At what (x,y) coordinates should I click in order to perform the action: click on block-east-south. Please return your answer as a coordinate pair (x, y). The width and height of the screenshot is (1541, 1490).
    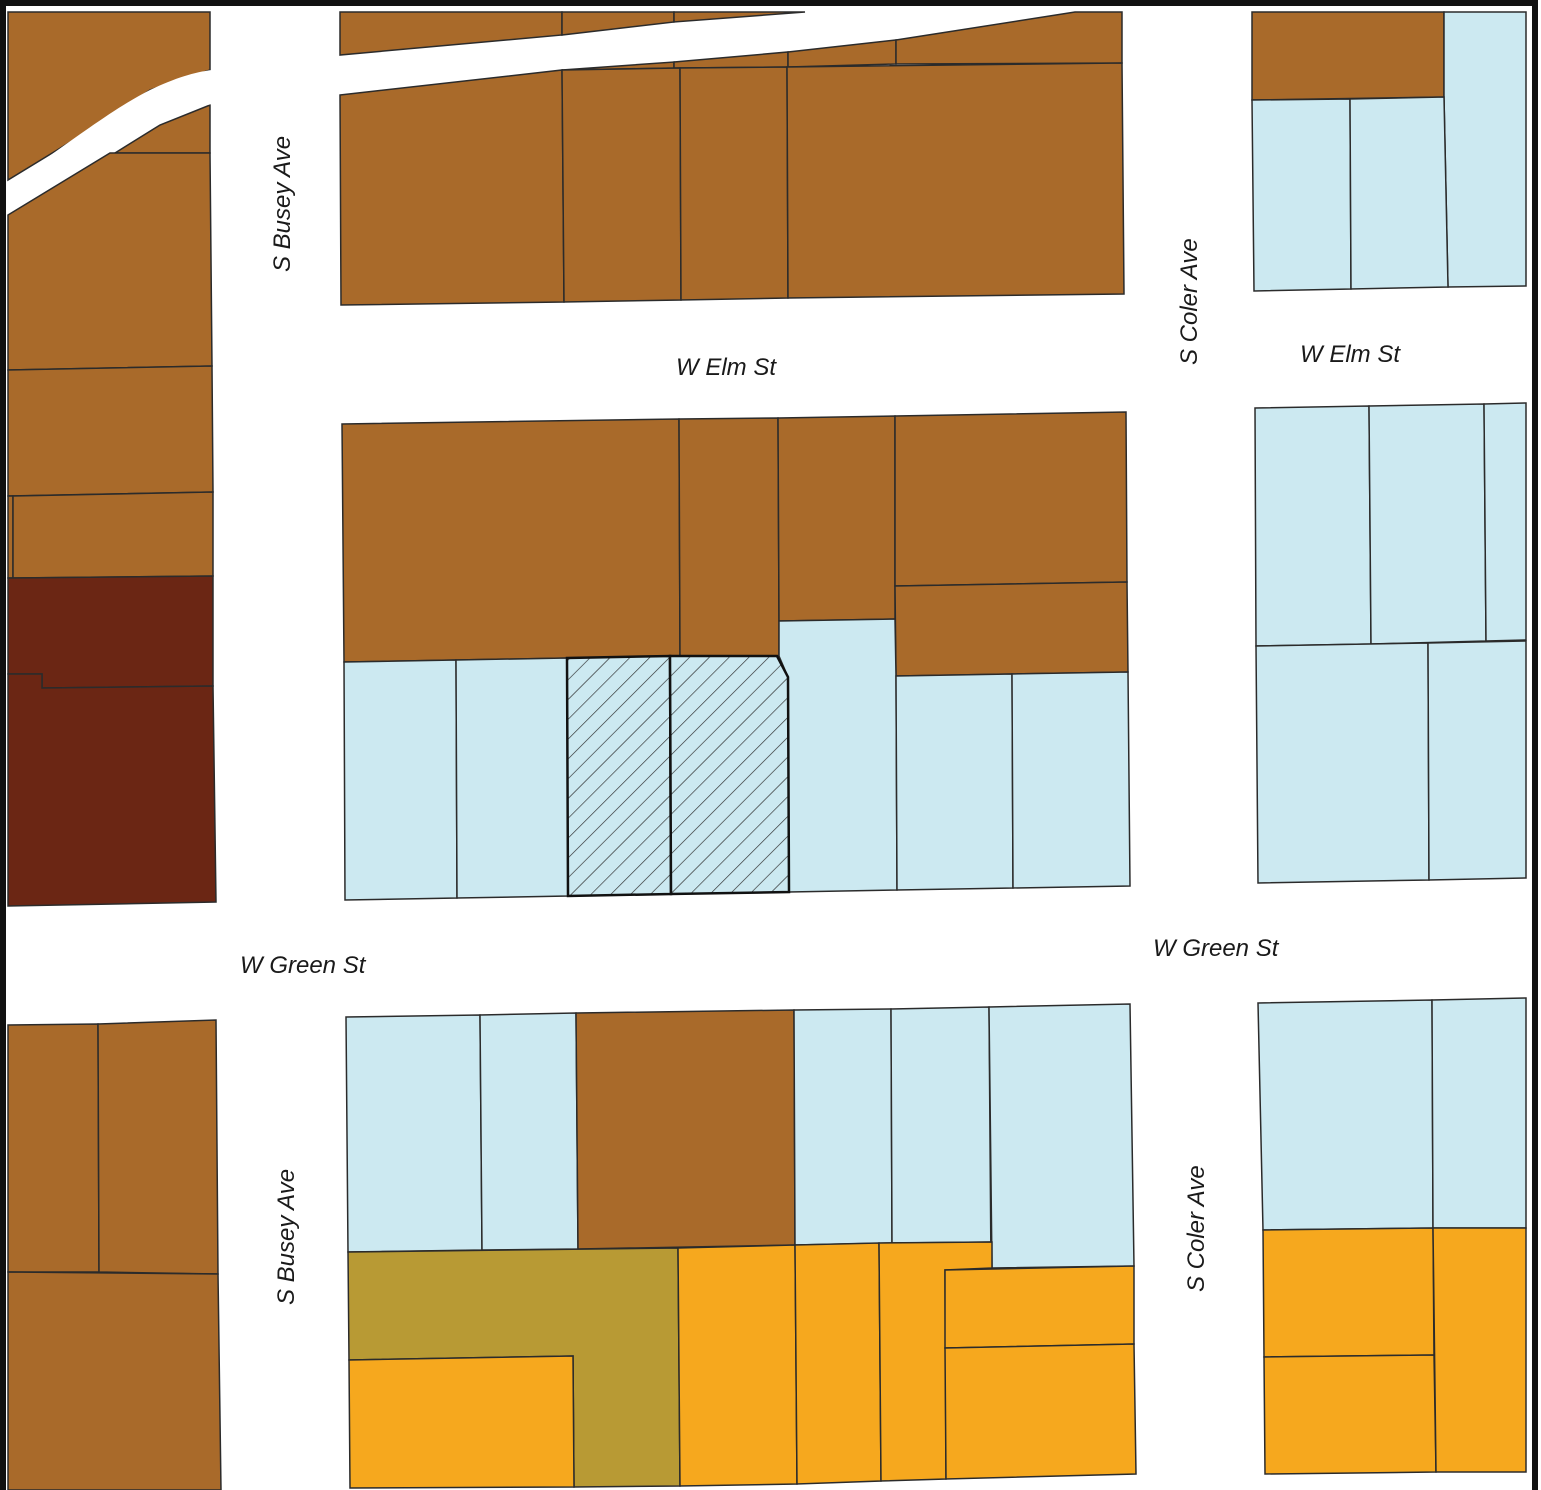
    Looking at the image, I should click on (1392, 1236).